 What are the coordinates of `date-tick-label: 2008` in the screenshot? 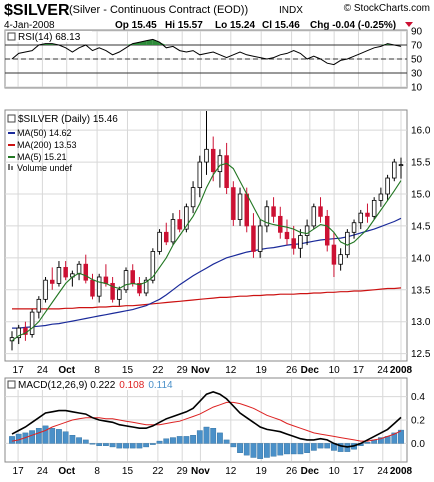 It's located at (401, 471).